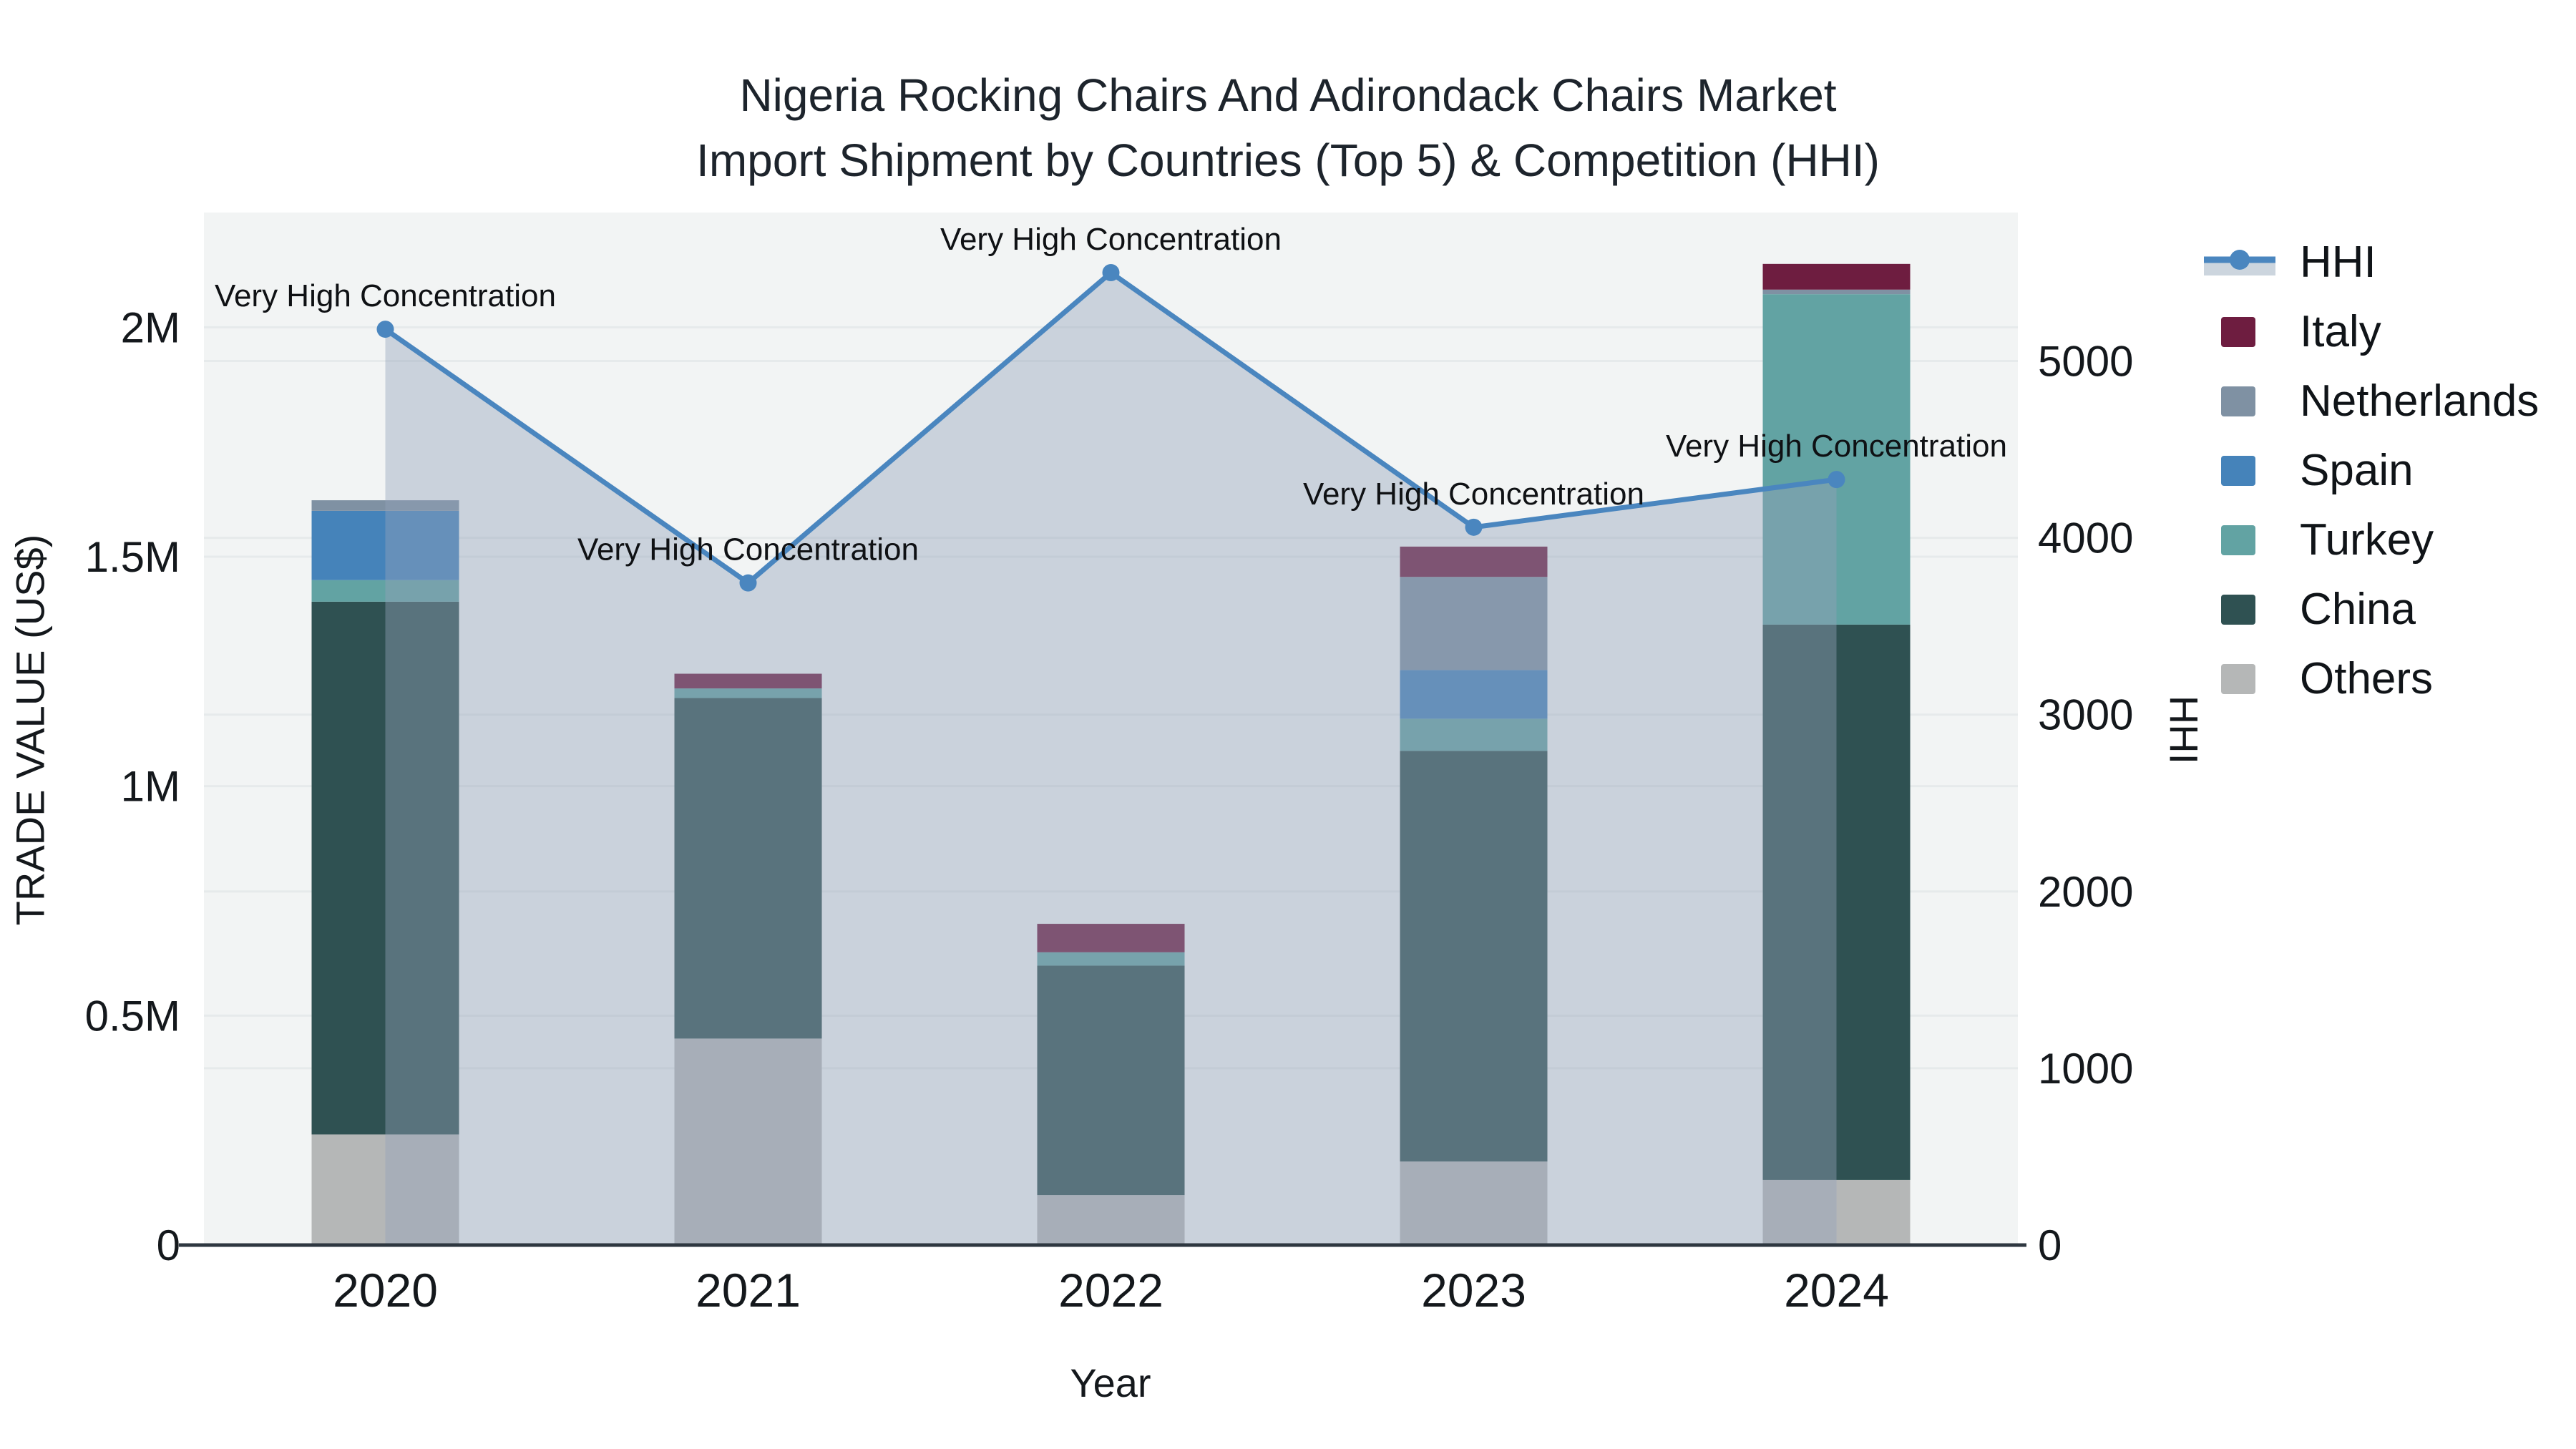  I want to click on bar-segment-2023-spain, so click(1474, 694).